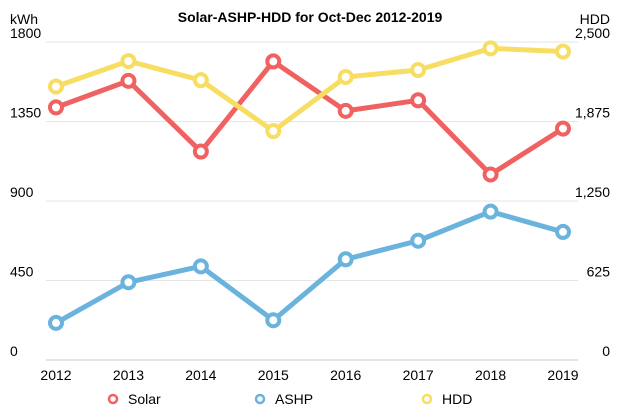 Image resolution: width=620 pixels, height=413 pixels. Describe the element at coordinates (418, 375) in the screenshot. I see `x-tick-label: 2017` at that location.